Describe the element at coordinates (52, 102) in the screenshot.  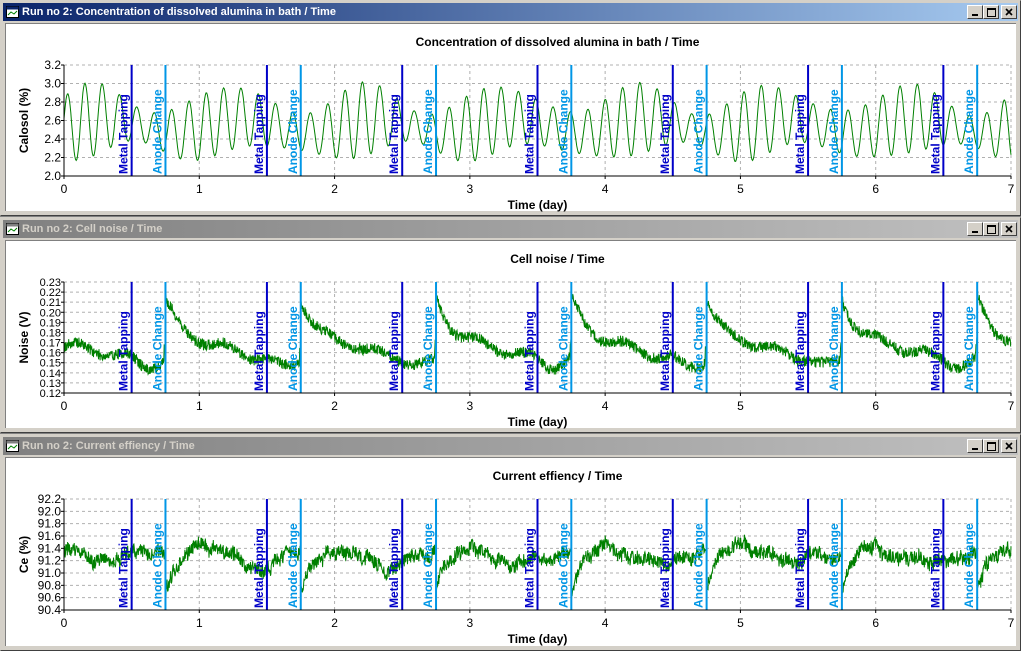
I see `y-tick-label: 2.8` at that location.